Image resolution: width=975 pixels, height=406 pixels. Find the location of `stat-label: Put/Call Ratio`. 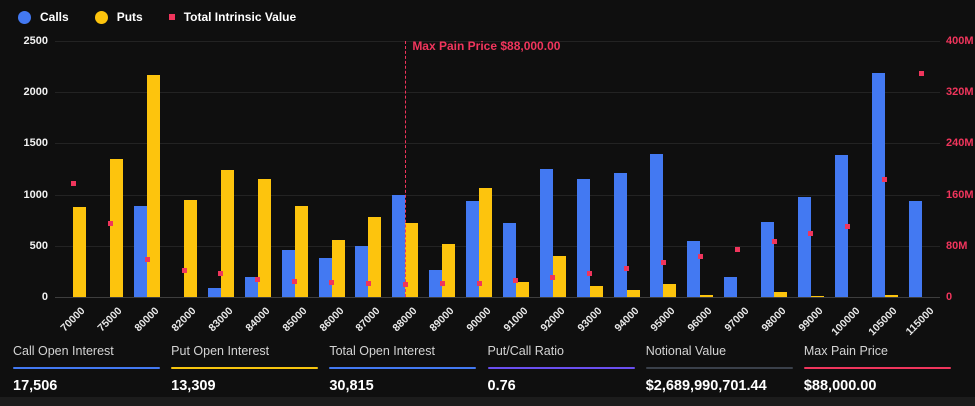

stat-label: Put/Call Ratio is located at coordinates (525, 351).